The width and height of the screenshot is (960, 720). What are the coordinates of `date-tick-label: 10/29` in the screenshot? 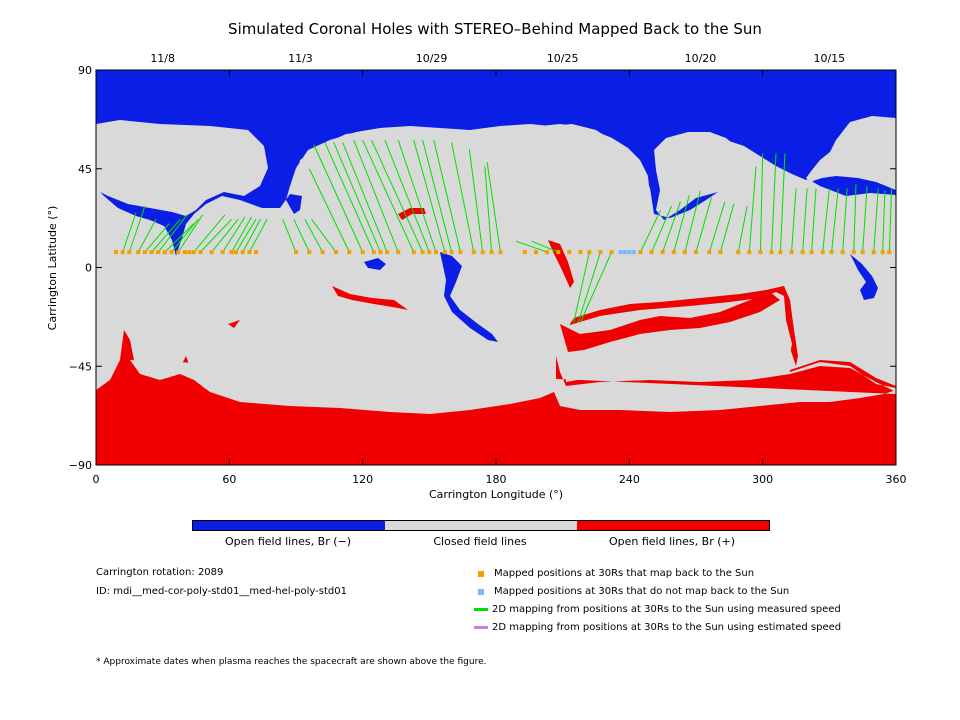 It's located at (432, 58).